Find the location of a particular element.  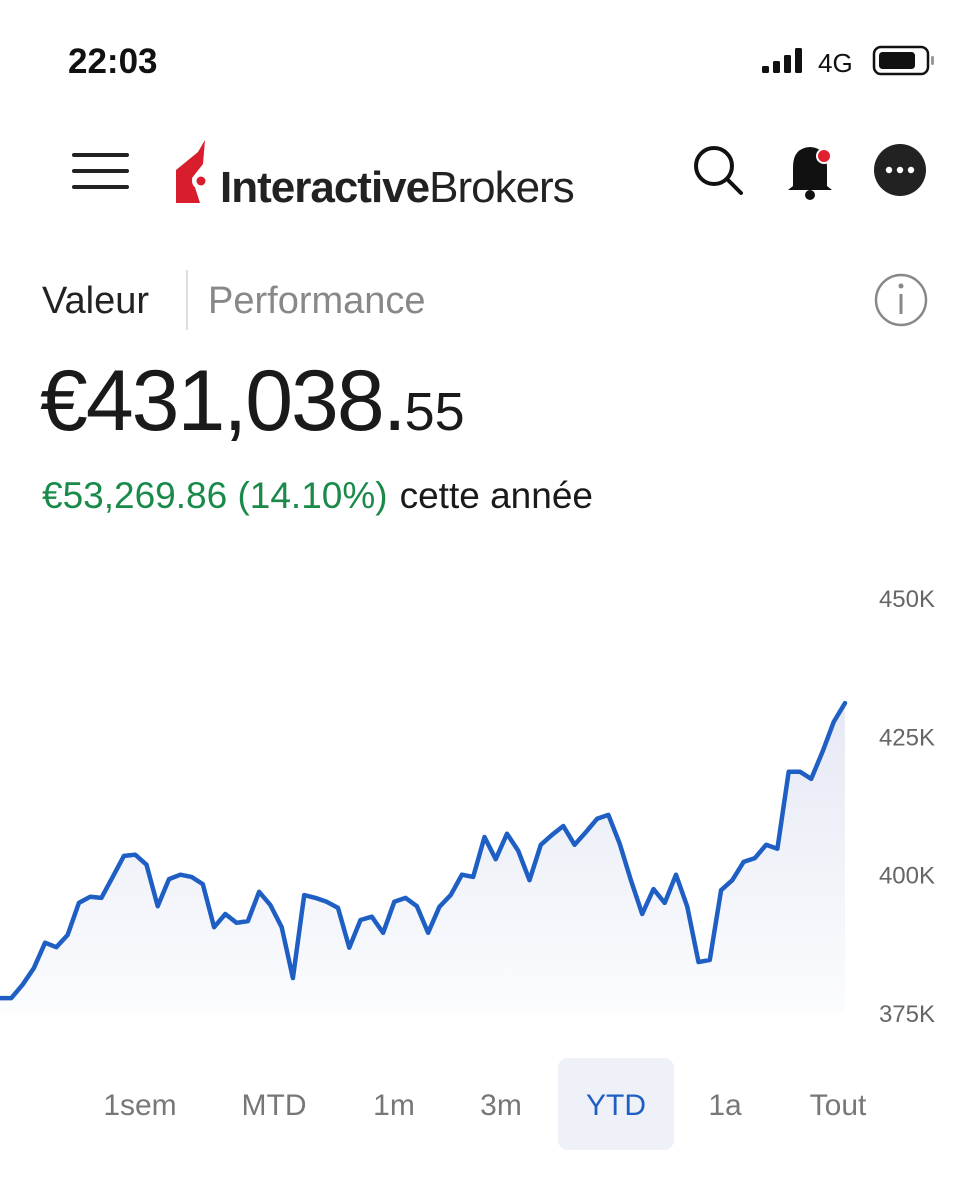

status-network: 4G is located at coordinates (835, 63).